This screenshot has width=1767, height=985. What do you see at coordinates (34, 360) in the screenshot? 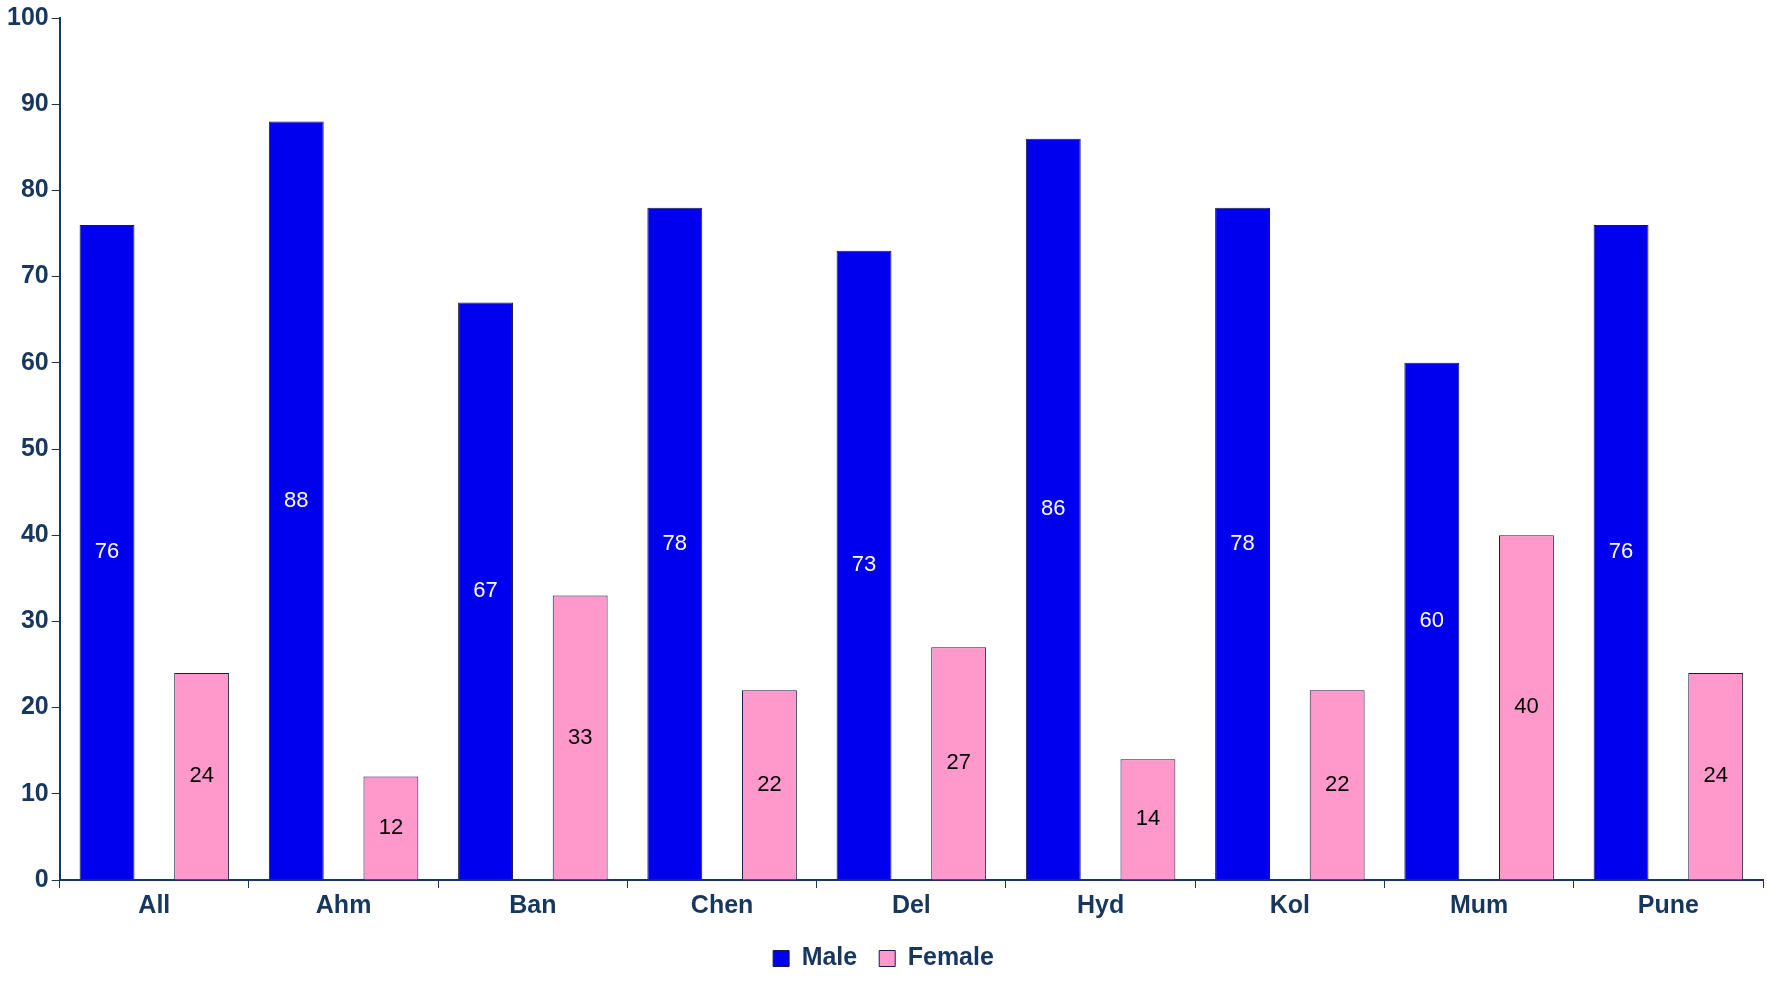
I see `y-tick-label: 60` at bounding box center [34, 360].